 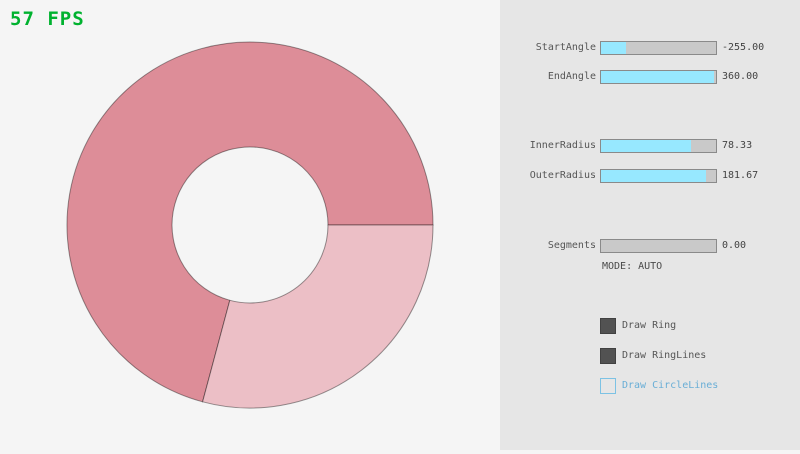 What do you see at coordinates (608, 386) in the screenshot?
I see `draw-circlelines-checkbox` at bounding box center [608, 386].